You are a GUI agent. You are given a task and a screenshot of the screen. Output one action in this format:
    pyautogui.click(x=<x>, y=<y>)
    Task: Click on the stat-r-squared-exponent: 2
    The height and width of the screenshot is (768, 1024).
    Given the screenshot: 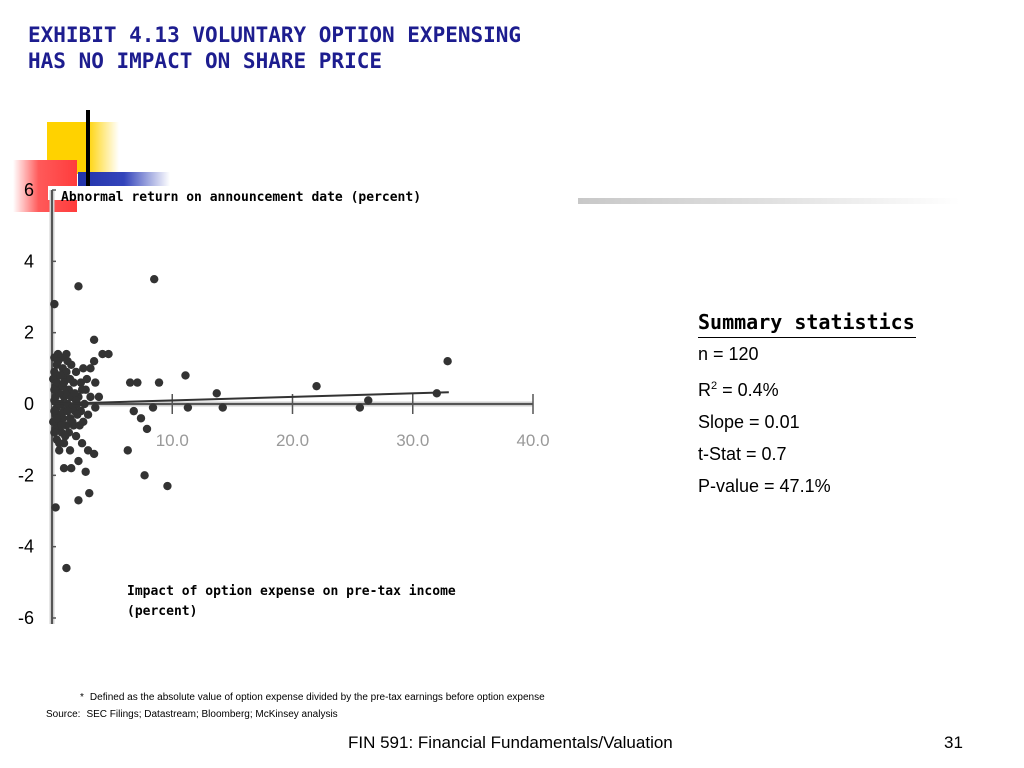 What is the action you would take?
    pyautogui.click(x=714, y=386)
    